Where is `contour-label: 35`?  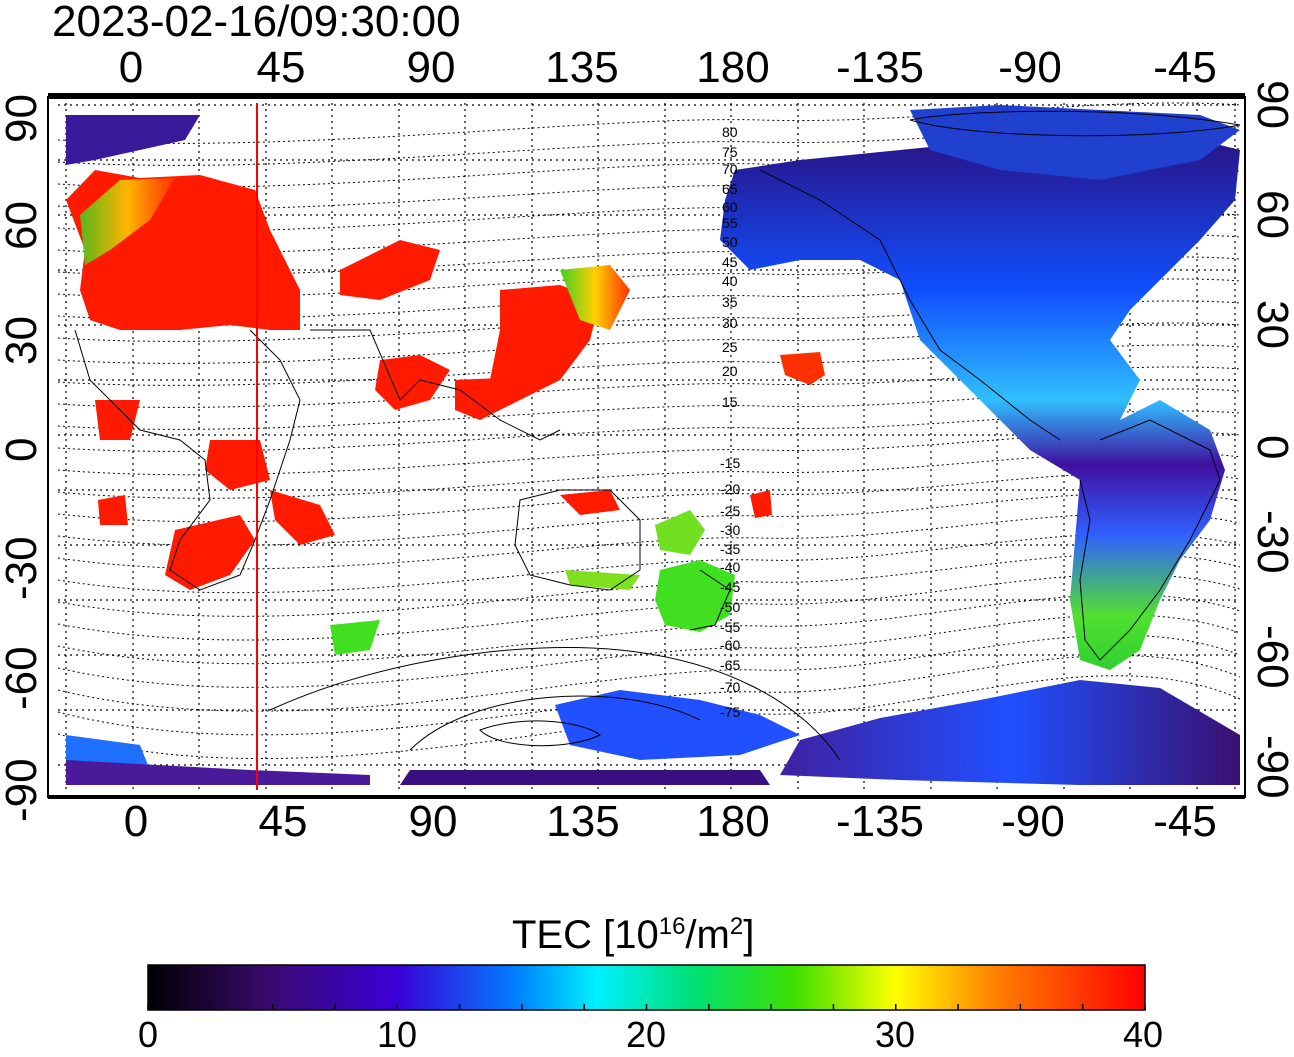 contour-label: 35 is located at coordinates (730, 302).